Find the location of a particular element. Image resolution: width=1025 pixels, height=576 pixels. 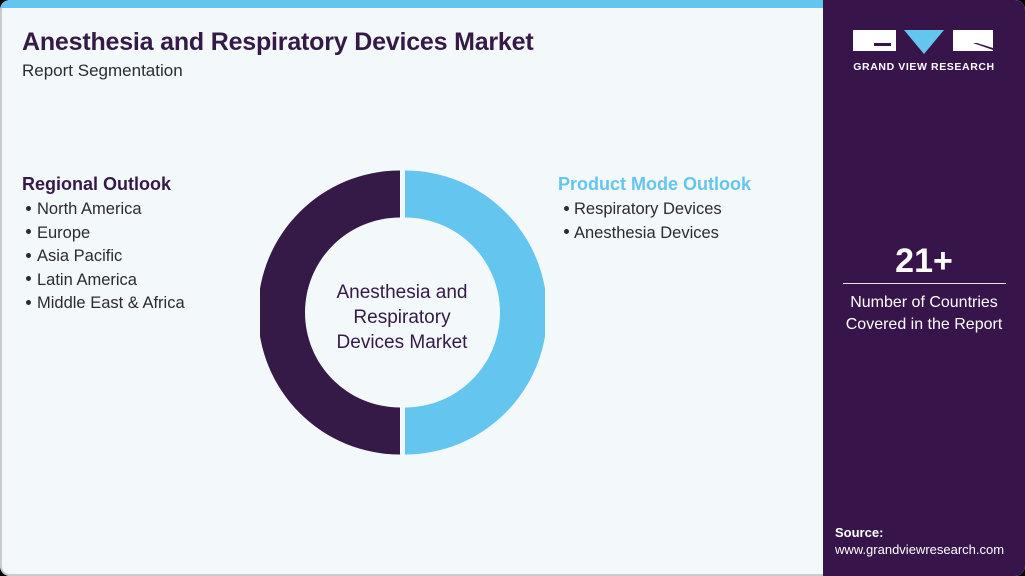

countries-count: 21+ is located at coordinates (924, 261).